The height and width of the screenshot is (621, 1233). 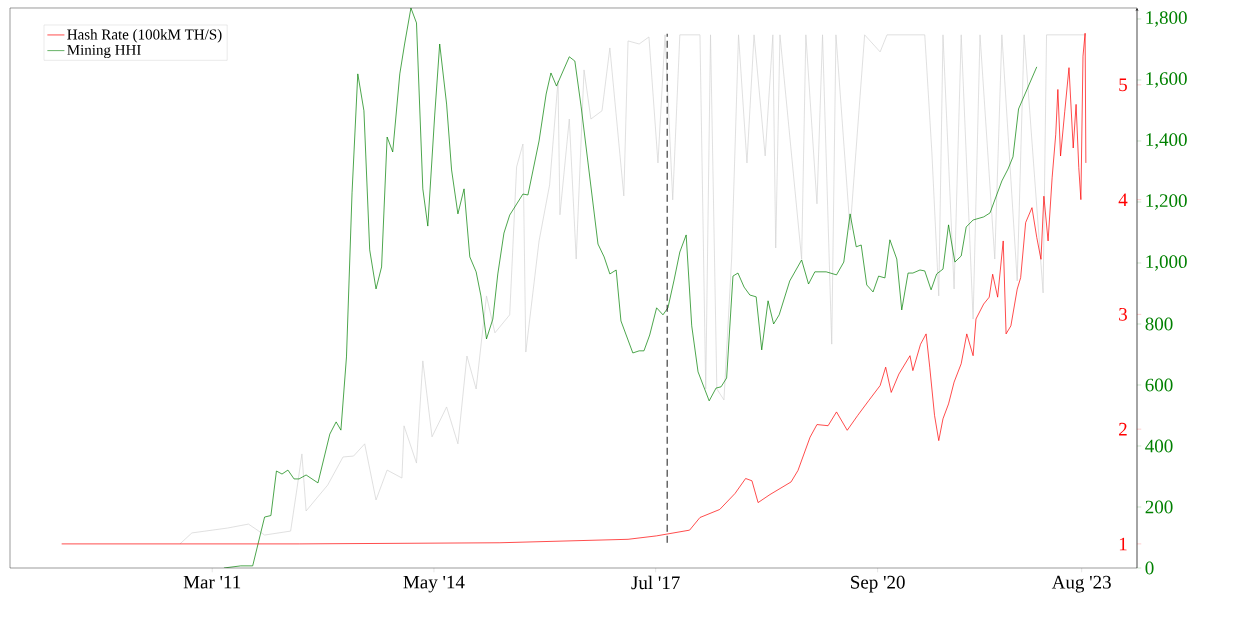 I want to click on y2-tick-label: 1,800, so click(x=1166, y=19).